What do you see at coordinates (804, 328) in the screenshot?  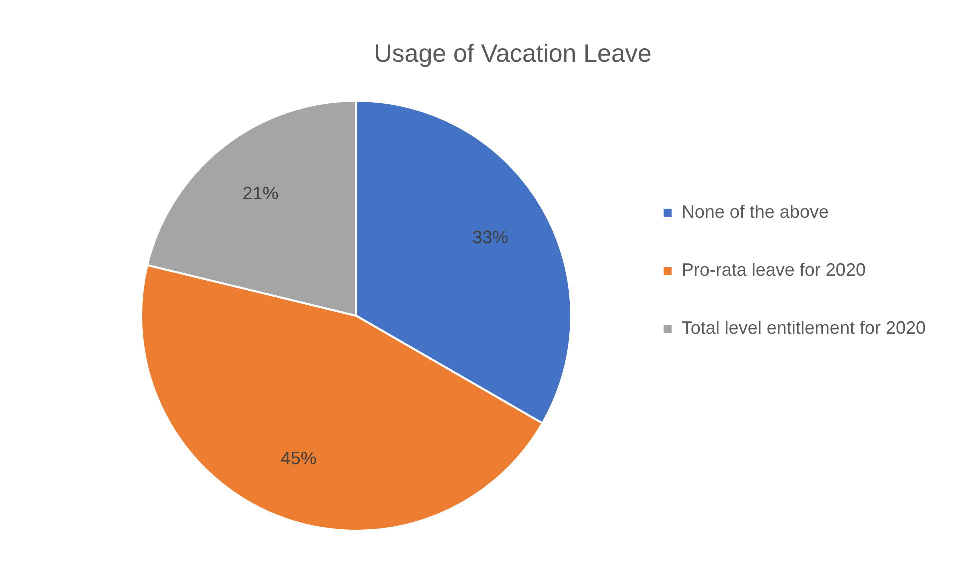 I see `legend-label: Total level entitlement for 2020` at bounding box center [804, 328].